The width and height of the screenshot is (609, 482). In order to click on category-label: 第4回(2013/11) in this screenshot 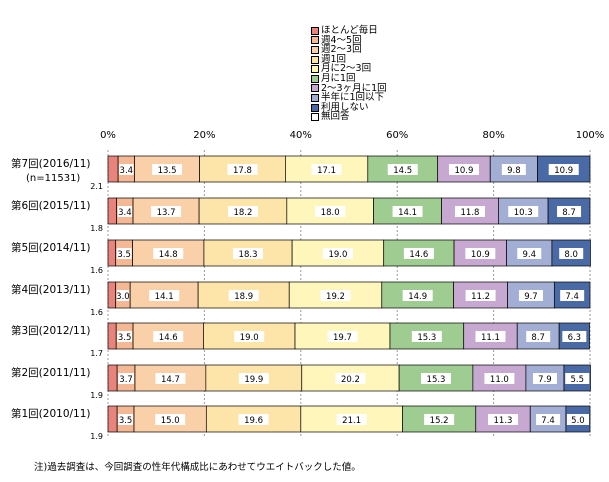, I will do `click(51, 289)`.